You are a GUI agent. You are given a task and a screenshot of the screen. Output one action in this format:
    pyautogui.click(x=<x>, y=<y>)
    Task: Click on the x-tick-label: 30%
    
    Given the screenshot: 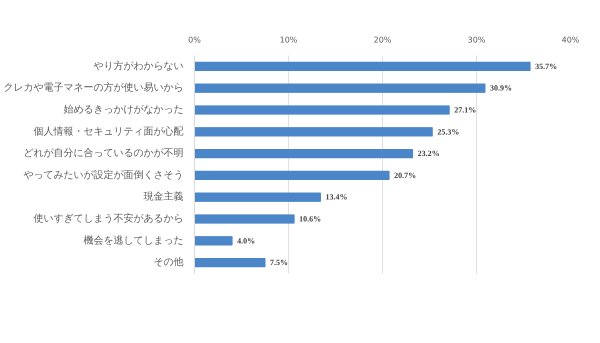 What is the action you would take?
    pyautogui.click(x=477, y=40)
    